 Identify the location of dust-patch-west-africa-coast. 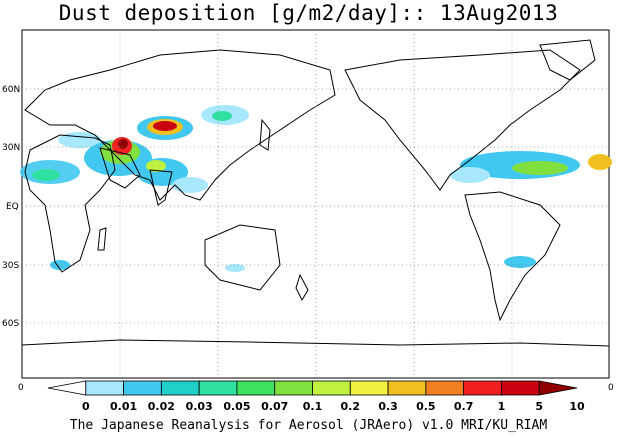
(600, 162).